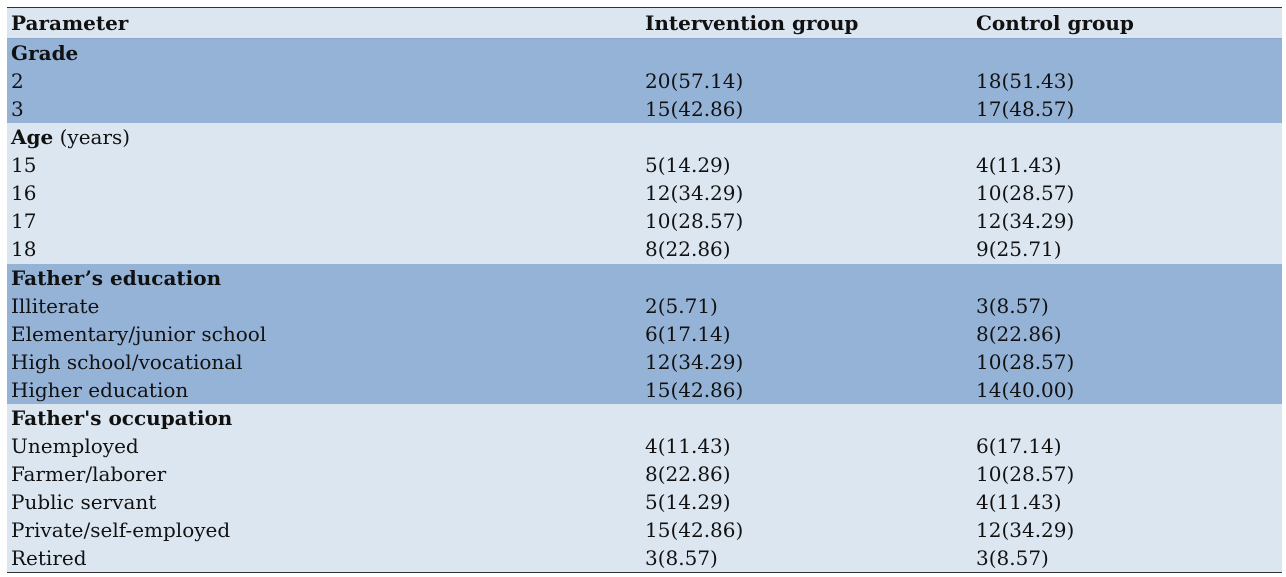 The height and width of the screenshot is (577, 1286). What do you see at coordinates (644, 389) in the screenshot?
I see `table-row: Higher education 15(42.86) 14(40.00)` at bounding box center [644, 389].